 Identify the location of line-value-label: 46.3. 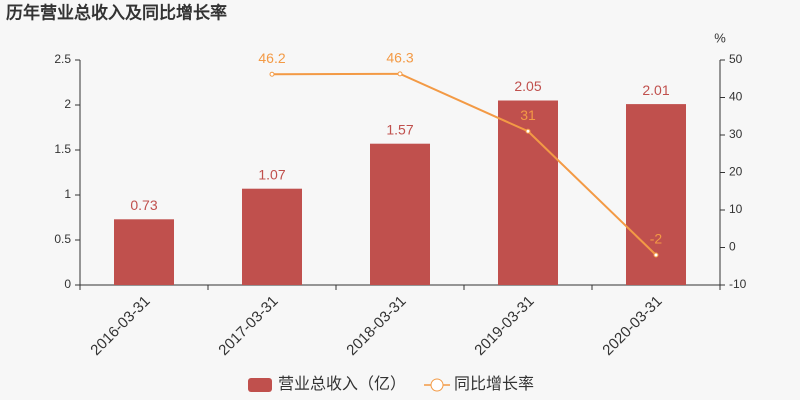
(399, 58).